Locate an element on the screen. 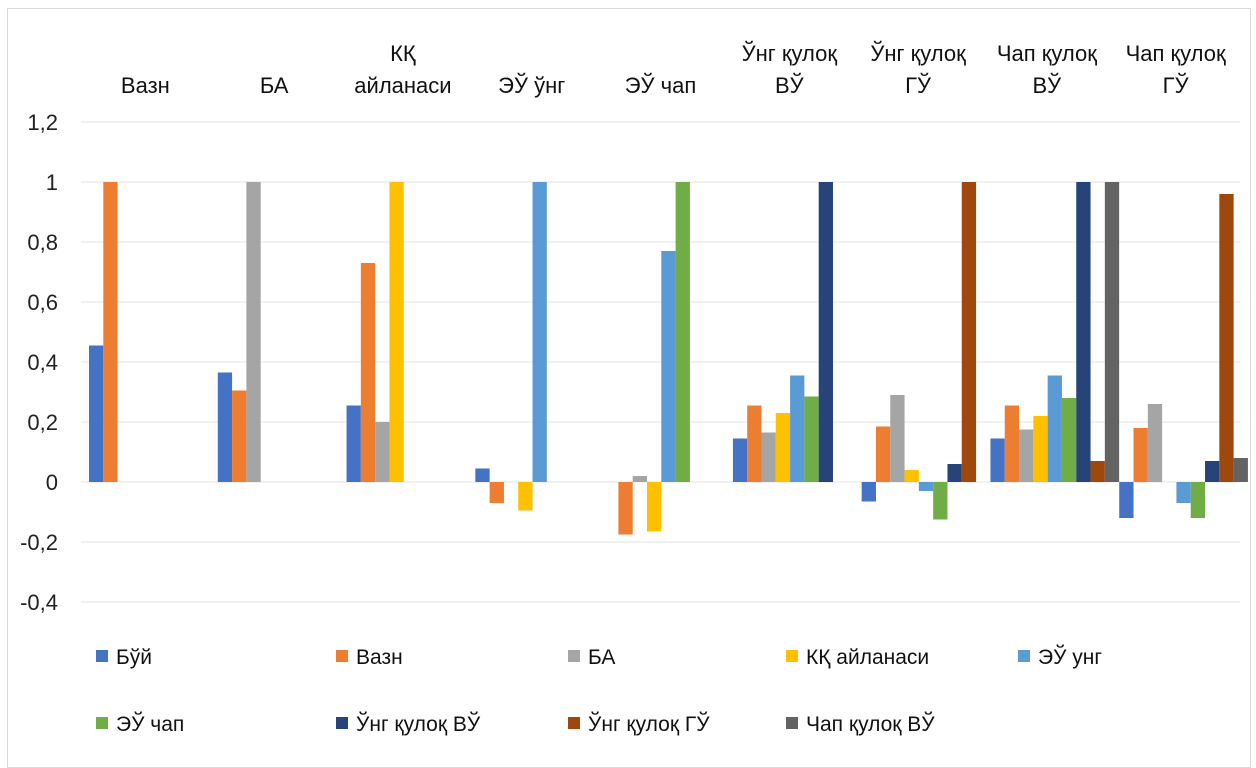  legend-label: ЭЎ чап is located at coordinates (150, 724).